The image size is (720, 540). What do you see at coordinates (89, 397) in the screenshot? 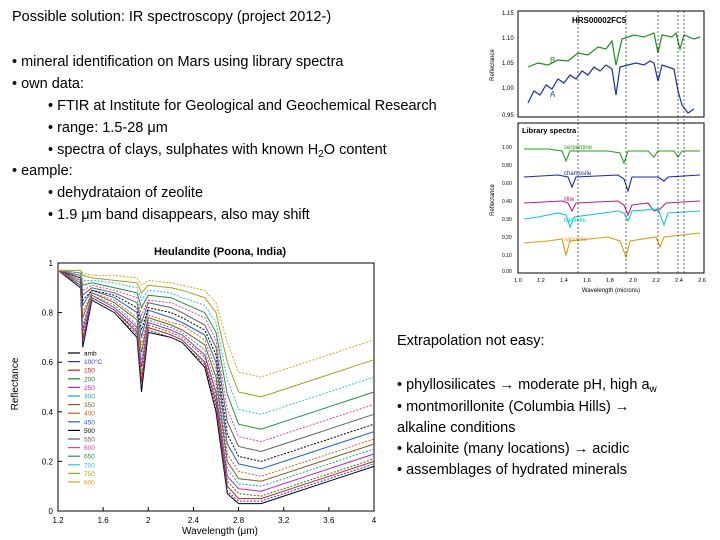
I see `legend-label-5: 300` at bounding box center [89, 397].